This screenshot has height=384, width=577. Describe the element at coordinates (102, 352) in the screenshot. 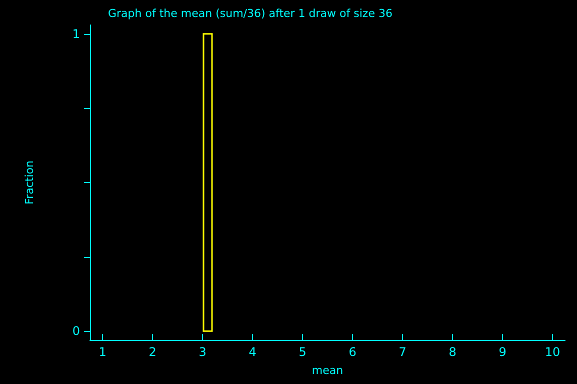

I see `x-tick-label: 1` at that location.